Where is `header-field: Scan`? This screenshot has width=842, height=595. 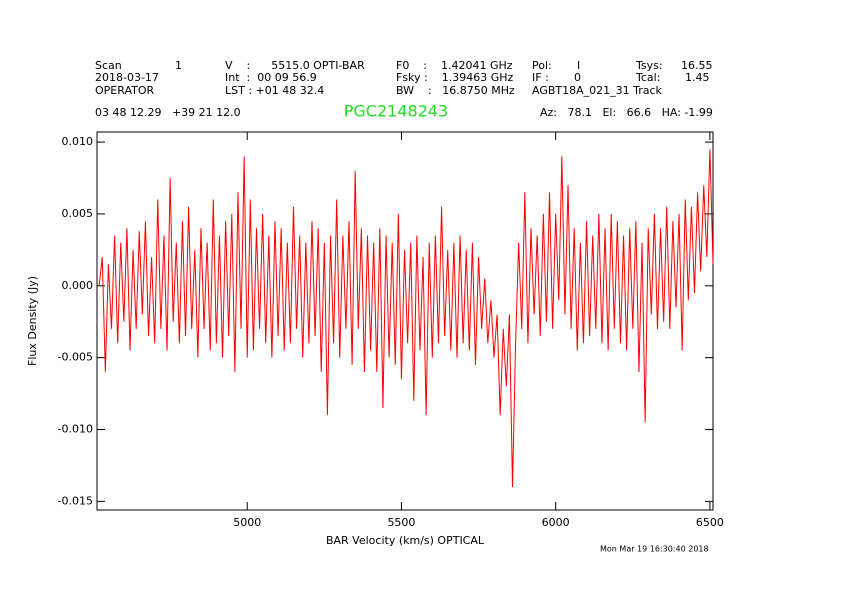 header-field: Scan is located at coordinates (108, 65).